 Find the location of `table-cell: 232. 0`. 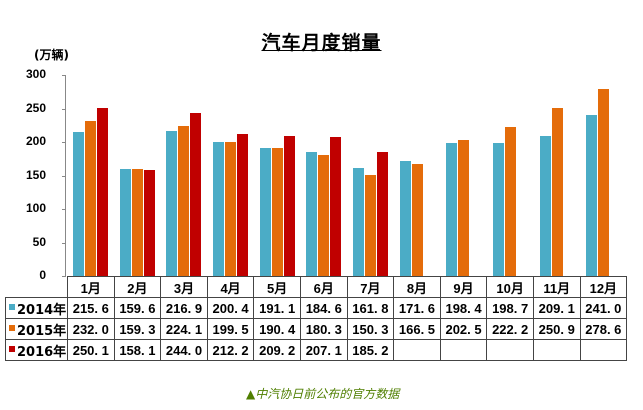

table-cell: 232. 0 is located at coordinates (91, 329).